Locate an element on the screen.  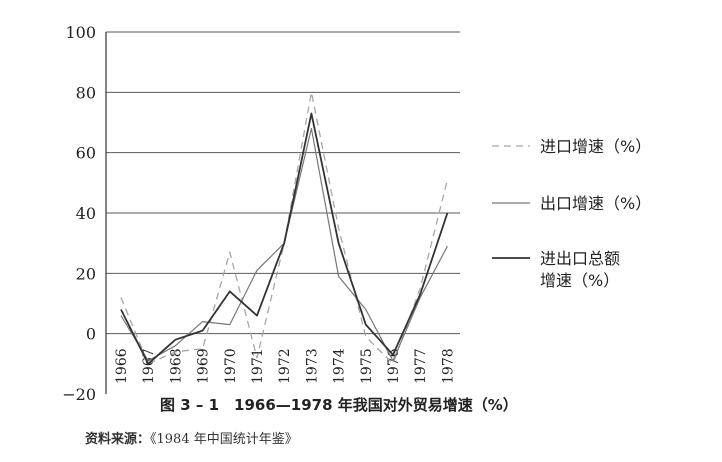
source-note: 资料来源：《1984 年中国统计年鉴》 is located at coordinates (191, 437).